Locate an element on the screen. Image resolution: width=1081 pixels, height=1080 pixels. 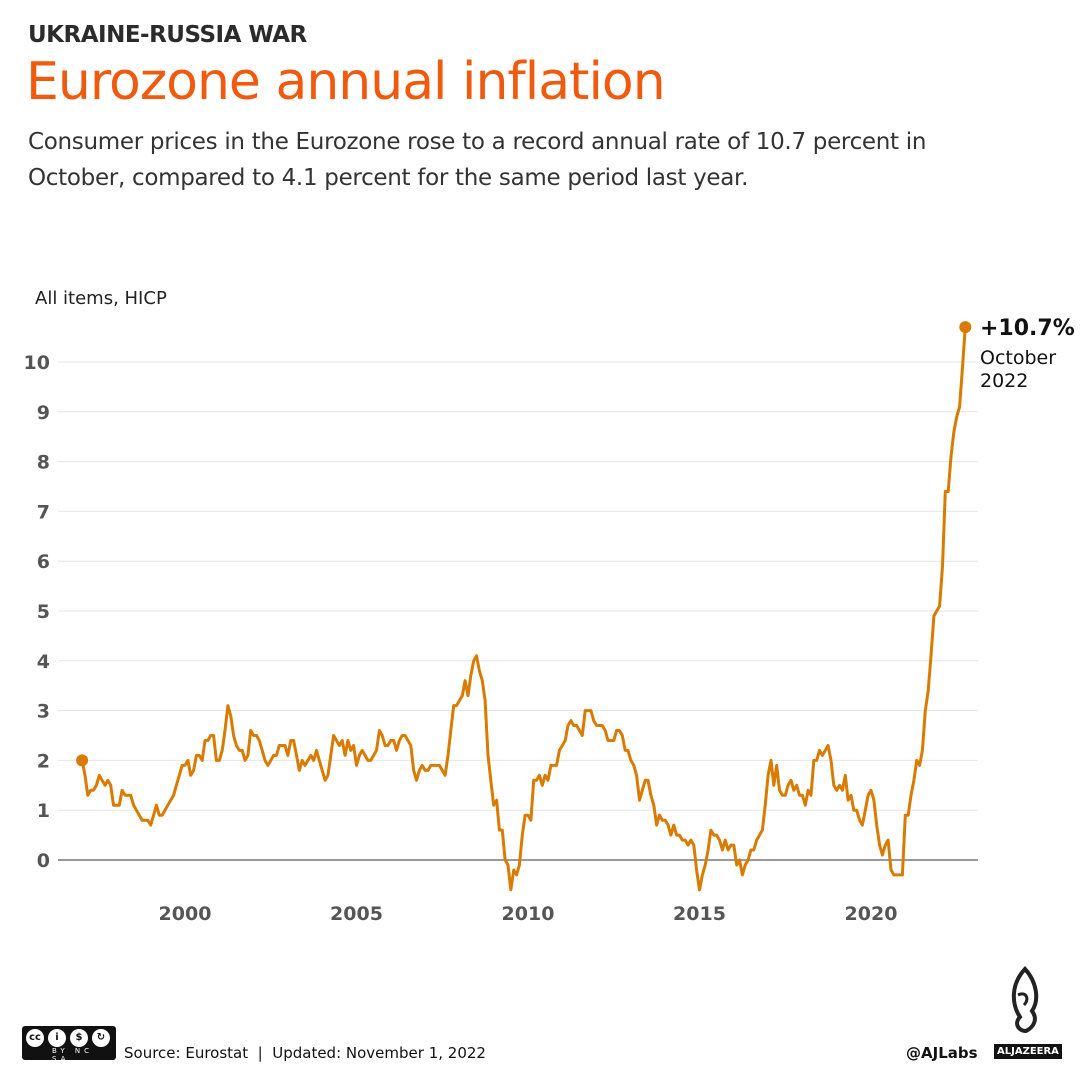
start-point is located at coordinates (82, 760).